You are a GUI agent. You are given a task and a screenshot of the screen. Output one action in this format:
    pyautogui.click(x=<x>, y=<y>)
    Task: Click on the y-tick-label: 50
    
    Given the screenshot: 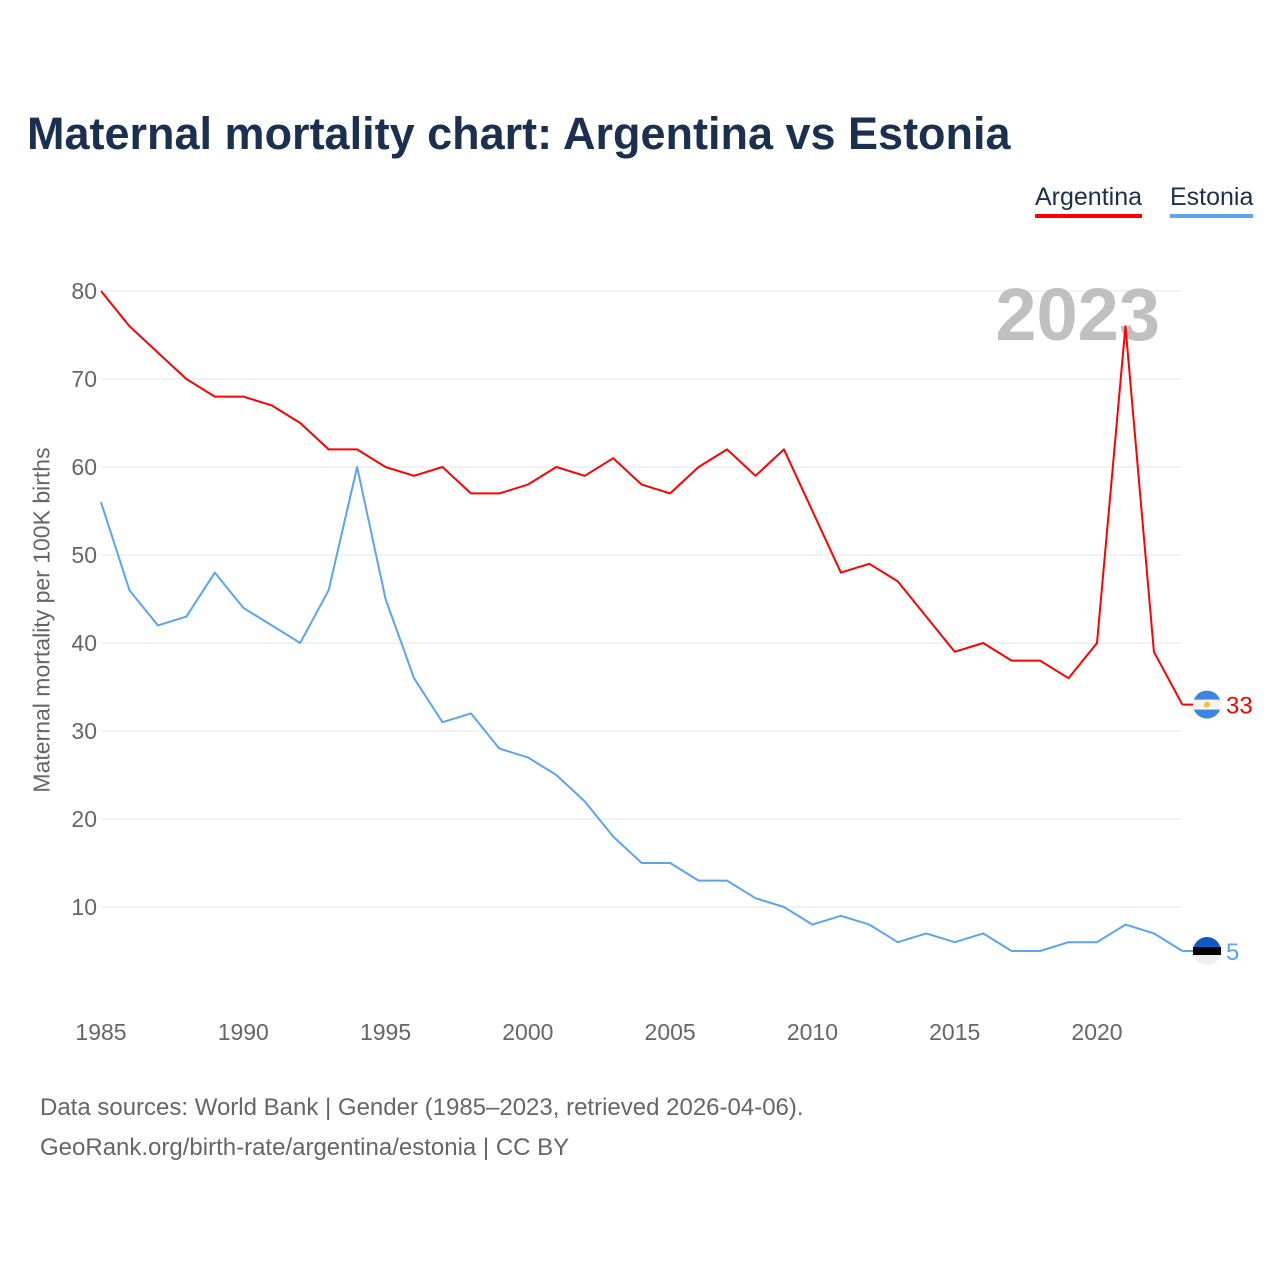 What is the action you would take?
    pyautogui.click(x=84, y=555)
    